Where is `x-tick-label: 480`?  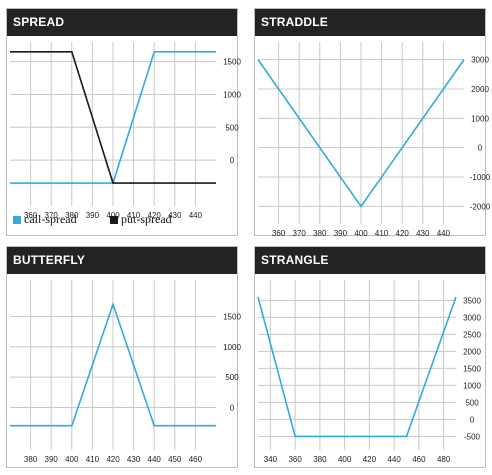
x-tick-label: 480 is located at coordinates (444, 459).